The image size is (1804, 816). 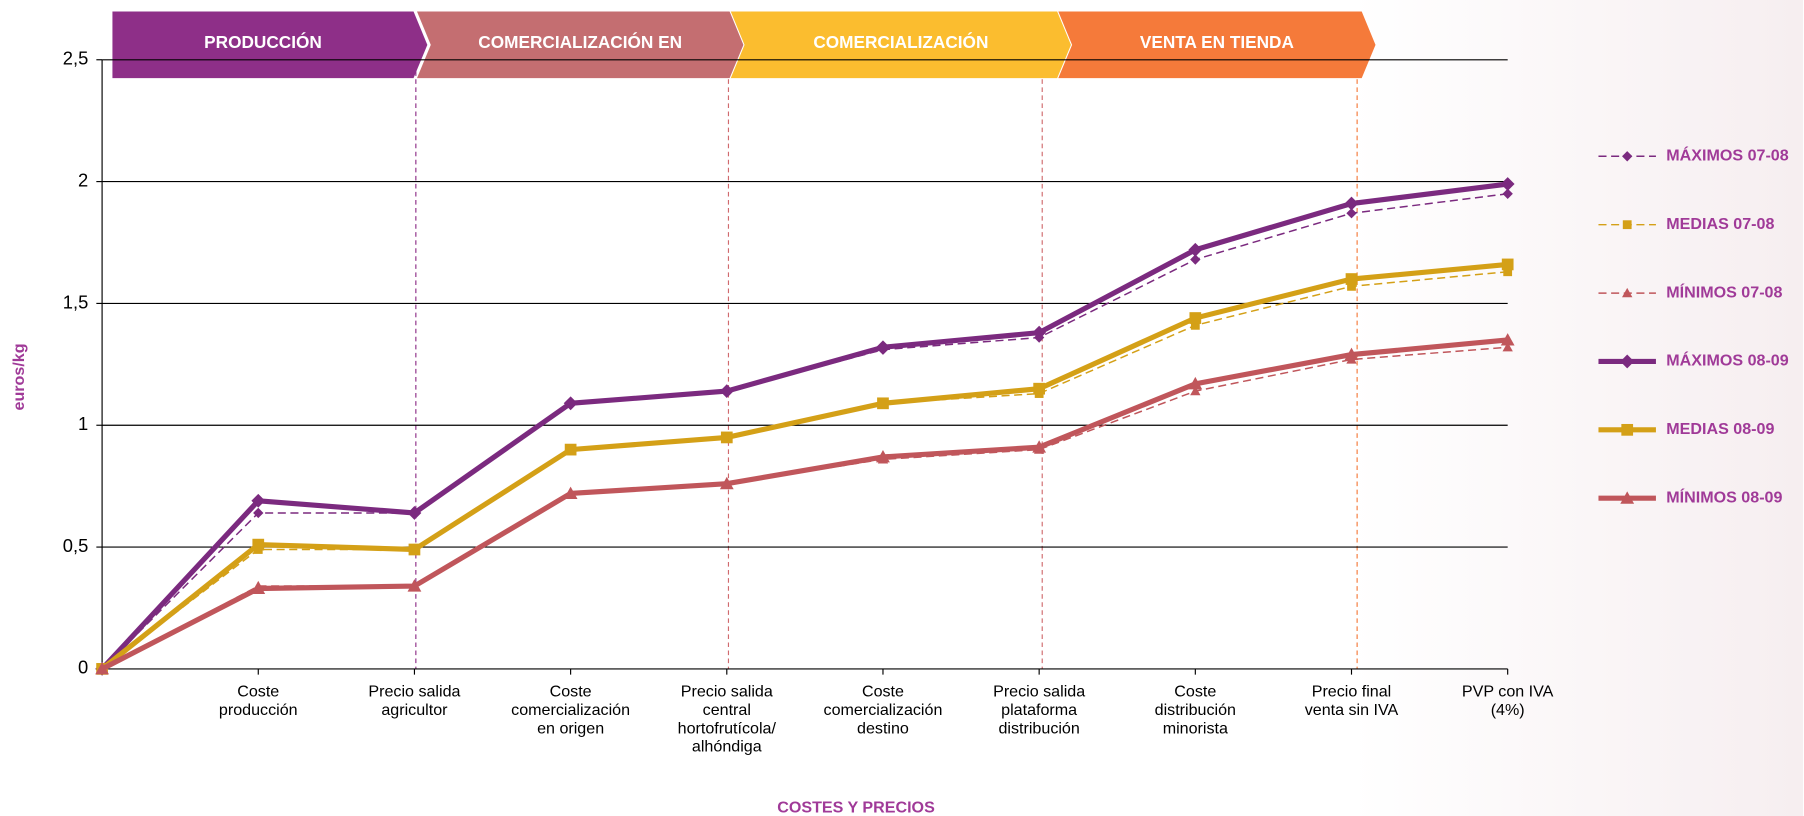 I want to click on stage-label: VENTA EN TIENDA, so click(x=1217, y=42).